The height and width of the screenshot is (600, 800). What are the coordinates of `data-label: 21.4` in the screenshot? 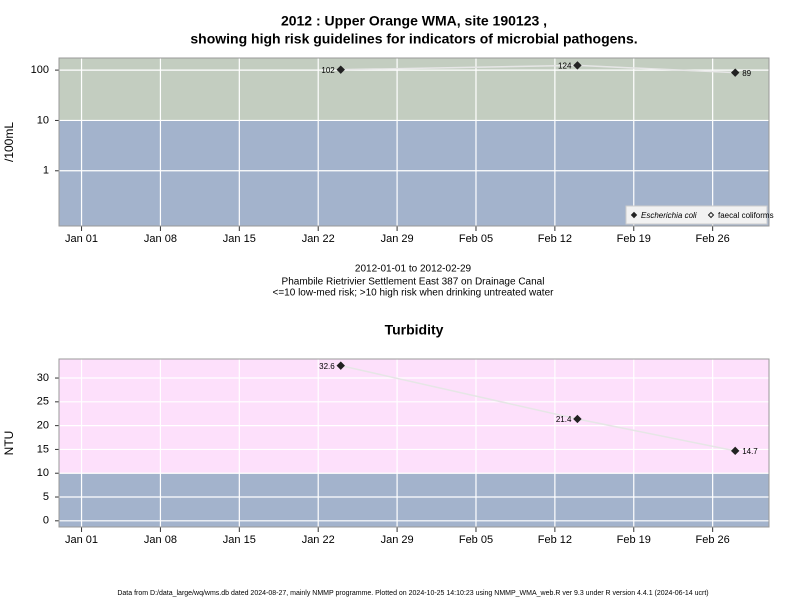 It's located at (564, 419).